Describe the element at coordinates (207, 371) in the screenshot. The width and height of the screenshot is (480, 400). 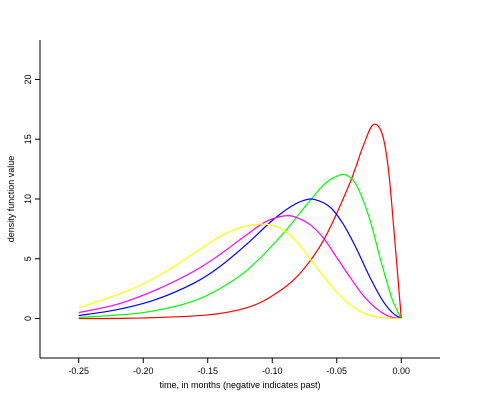
I see `x-tick-label: -0.15` at that location.